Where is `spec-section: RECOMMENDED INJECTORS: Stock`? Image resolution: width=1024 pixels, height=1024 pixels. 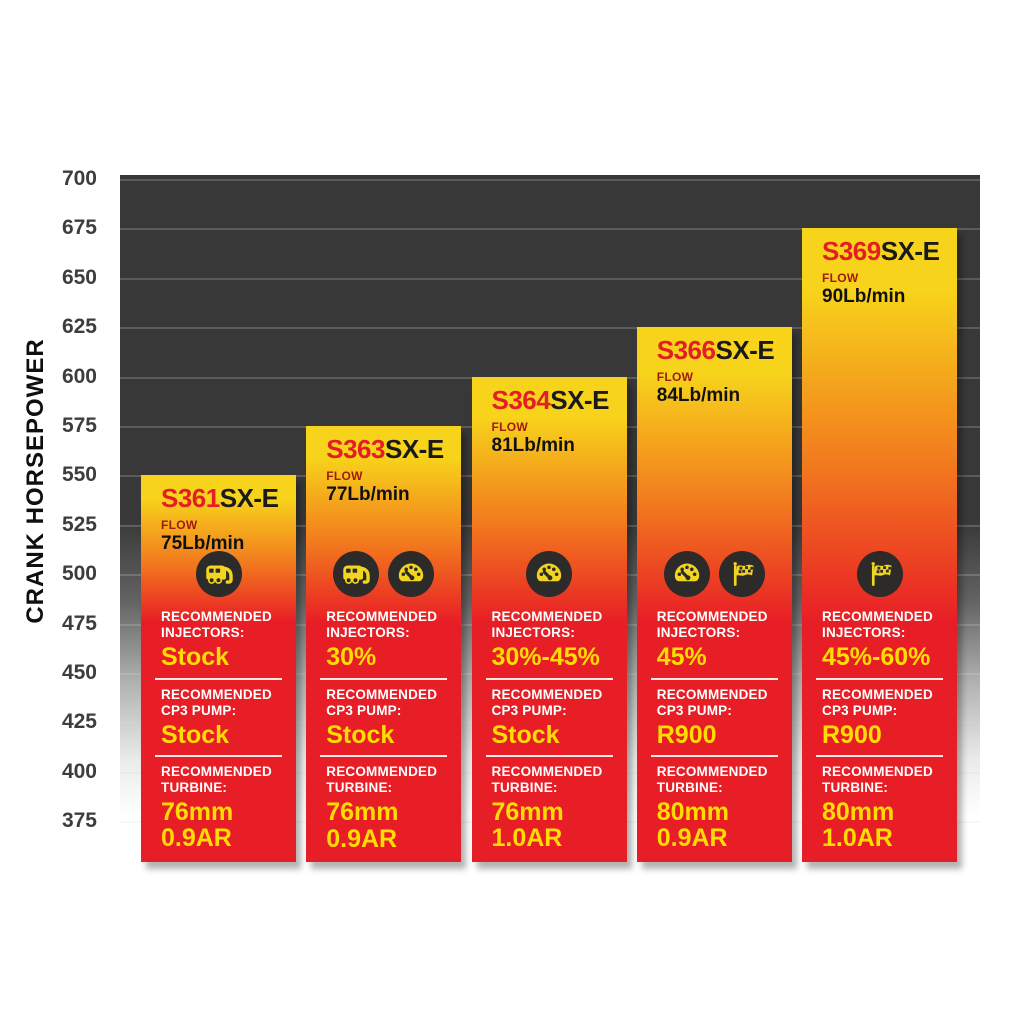 spec-section: RECOMMENDED INJECTORS: Stock is located at coordinates (223, 639).